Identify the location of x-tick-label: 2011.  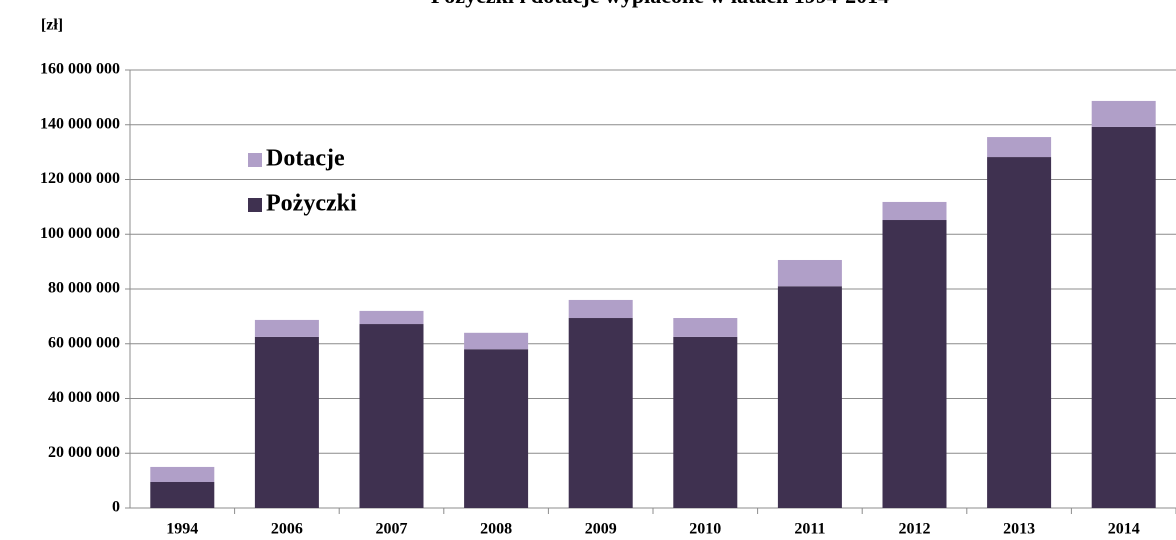
(809, 529).